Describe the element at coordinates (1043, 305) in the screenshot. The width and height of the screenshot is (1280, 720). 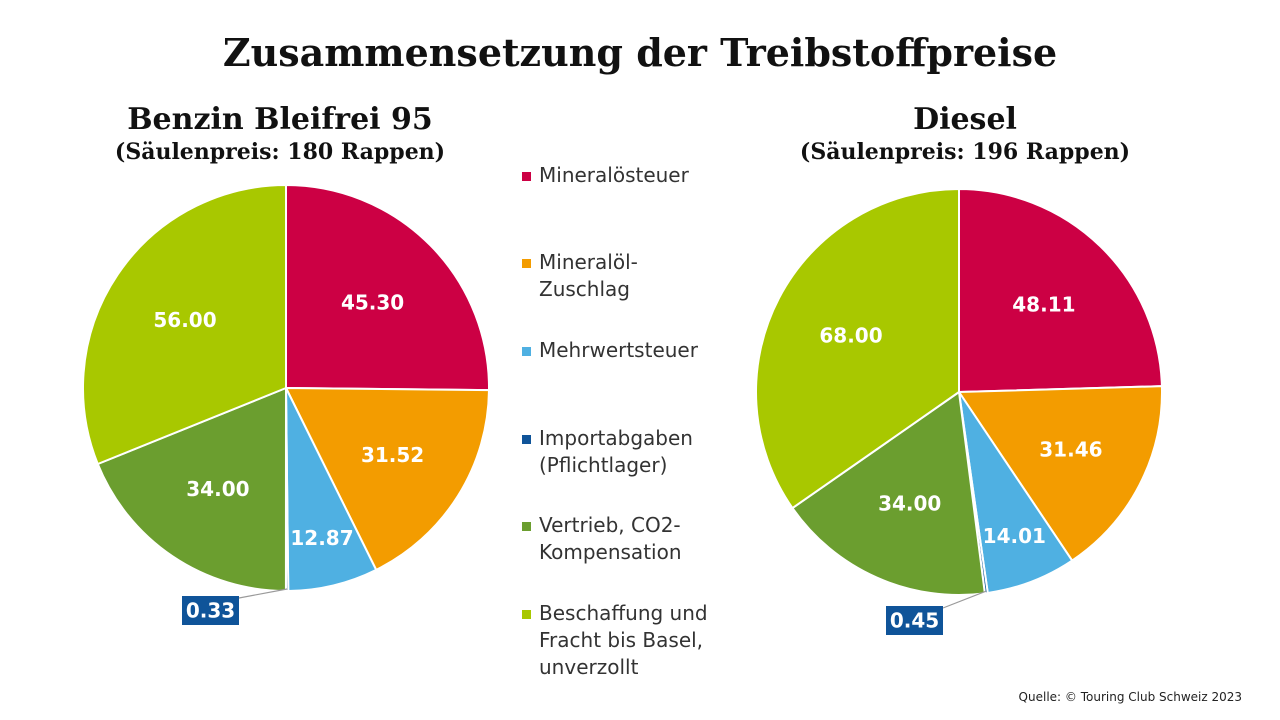
I see `data-label-diesel-0: 48.11` at that location.